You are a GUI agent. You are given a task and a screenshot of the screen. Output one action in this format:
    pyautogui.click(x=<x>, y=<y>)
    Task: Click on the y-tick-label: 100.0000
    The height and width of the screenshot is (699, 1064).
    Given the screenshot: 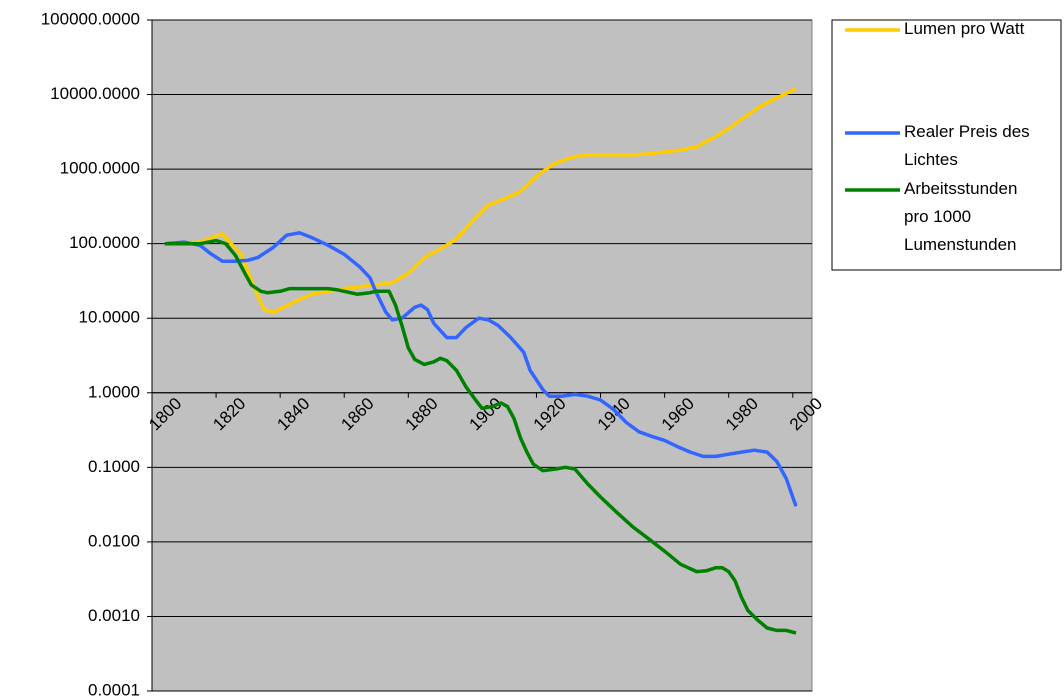 What is the action you would take?
    pyautogui.click(x=104, y=242)
    